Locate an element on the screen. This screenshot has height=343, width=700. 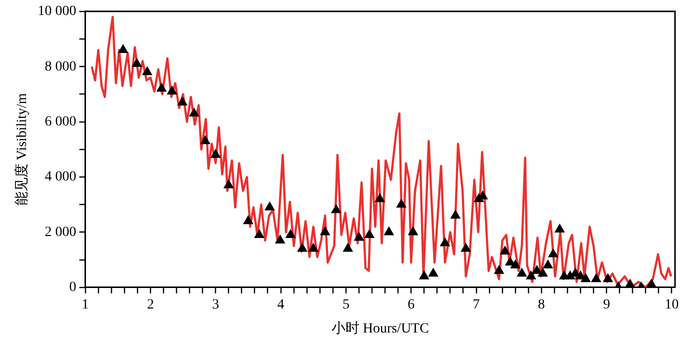
x-tick-label: 8 is located at coordinates (541, 304).